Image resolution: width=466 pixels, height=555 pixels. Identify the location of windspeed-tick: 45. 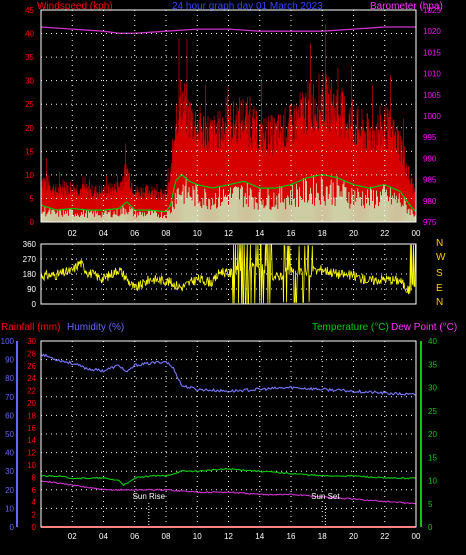
(29, 10).